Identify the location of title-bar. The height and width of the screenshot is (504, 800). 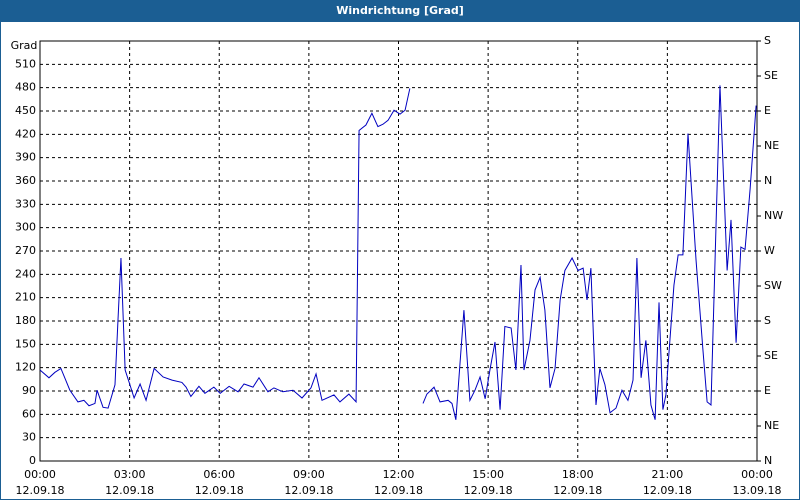
(400, 11).